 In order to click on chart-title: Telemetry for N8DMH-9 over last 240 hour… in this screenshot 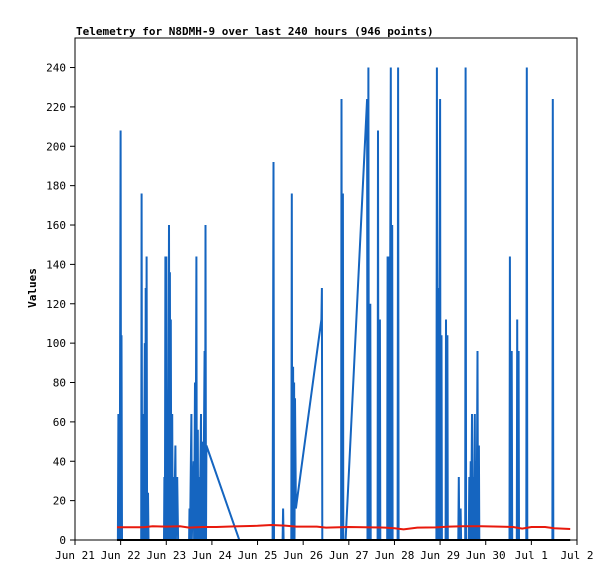, I will do `click(255, 31)`.